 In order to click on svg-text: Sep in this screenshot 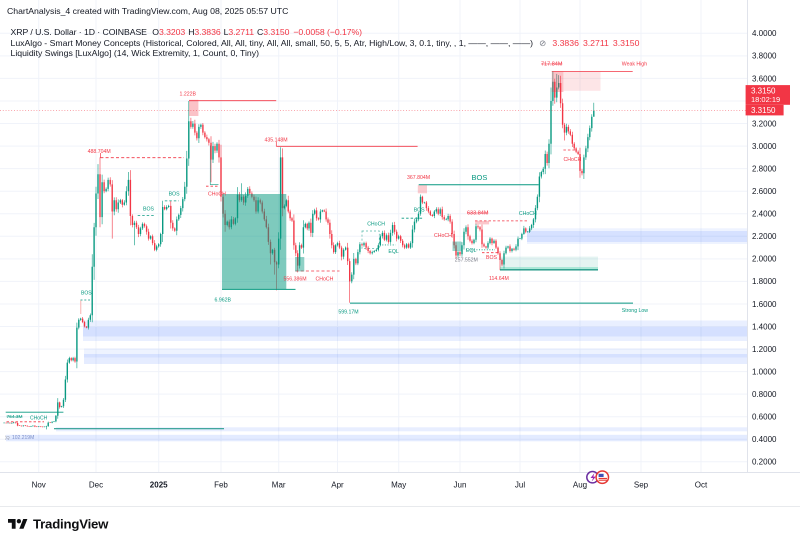, I will do `click(641, 485)`.